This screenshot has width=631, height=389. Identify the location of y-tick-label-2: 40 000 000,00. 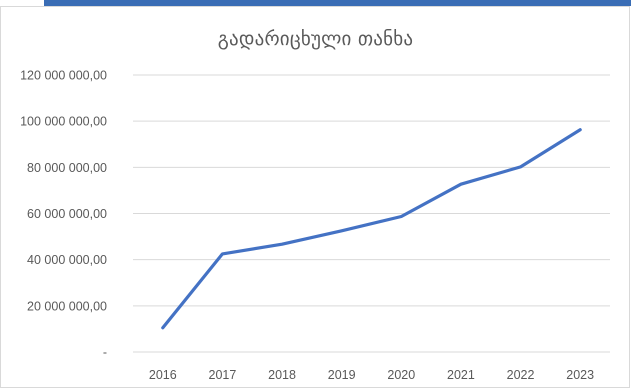
(67, 260).